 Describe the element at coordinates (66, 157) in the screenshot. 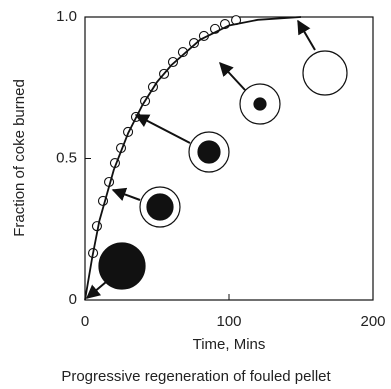

I see `y-tick-label: 0.5` at that location.